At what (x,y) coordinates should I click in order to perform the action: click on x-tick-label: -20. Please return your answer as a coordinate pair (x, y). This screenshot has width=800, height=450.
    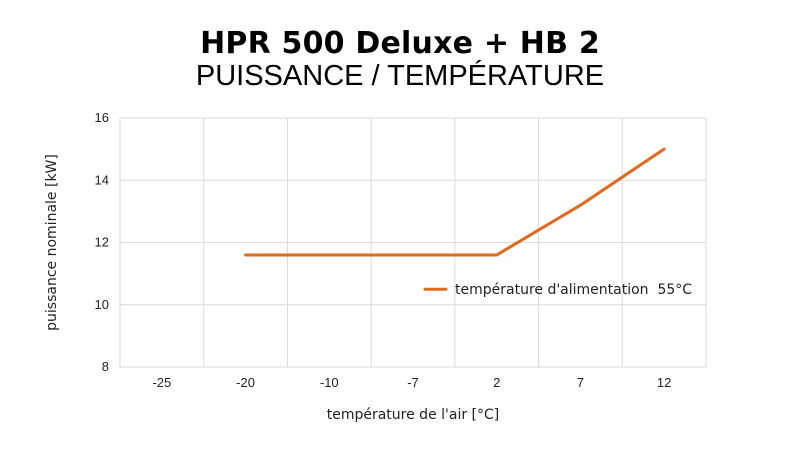
    Looking at the image, I should click on (245, 382).